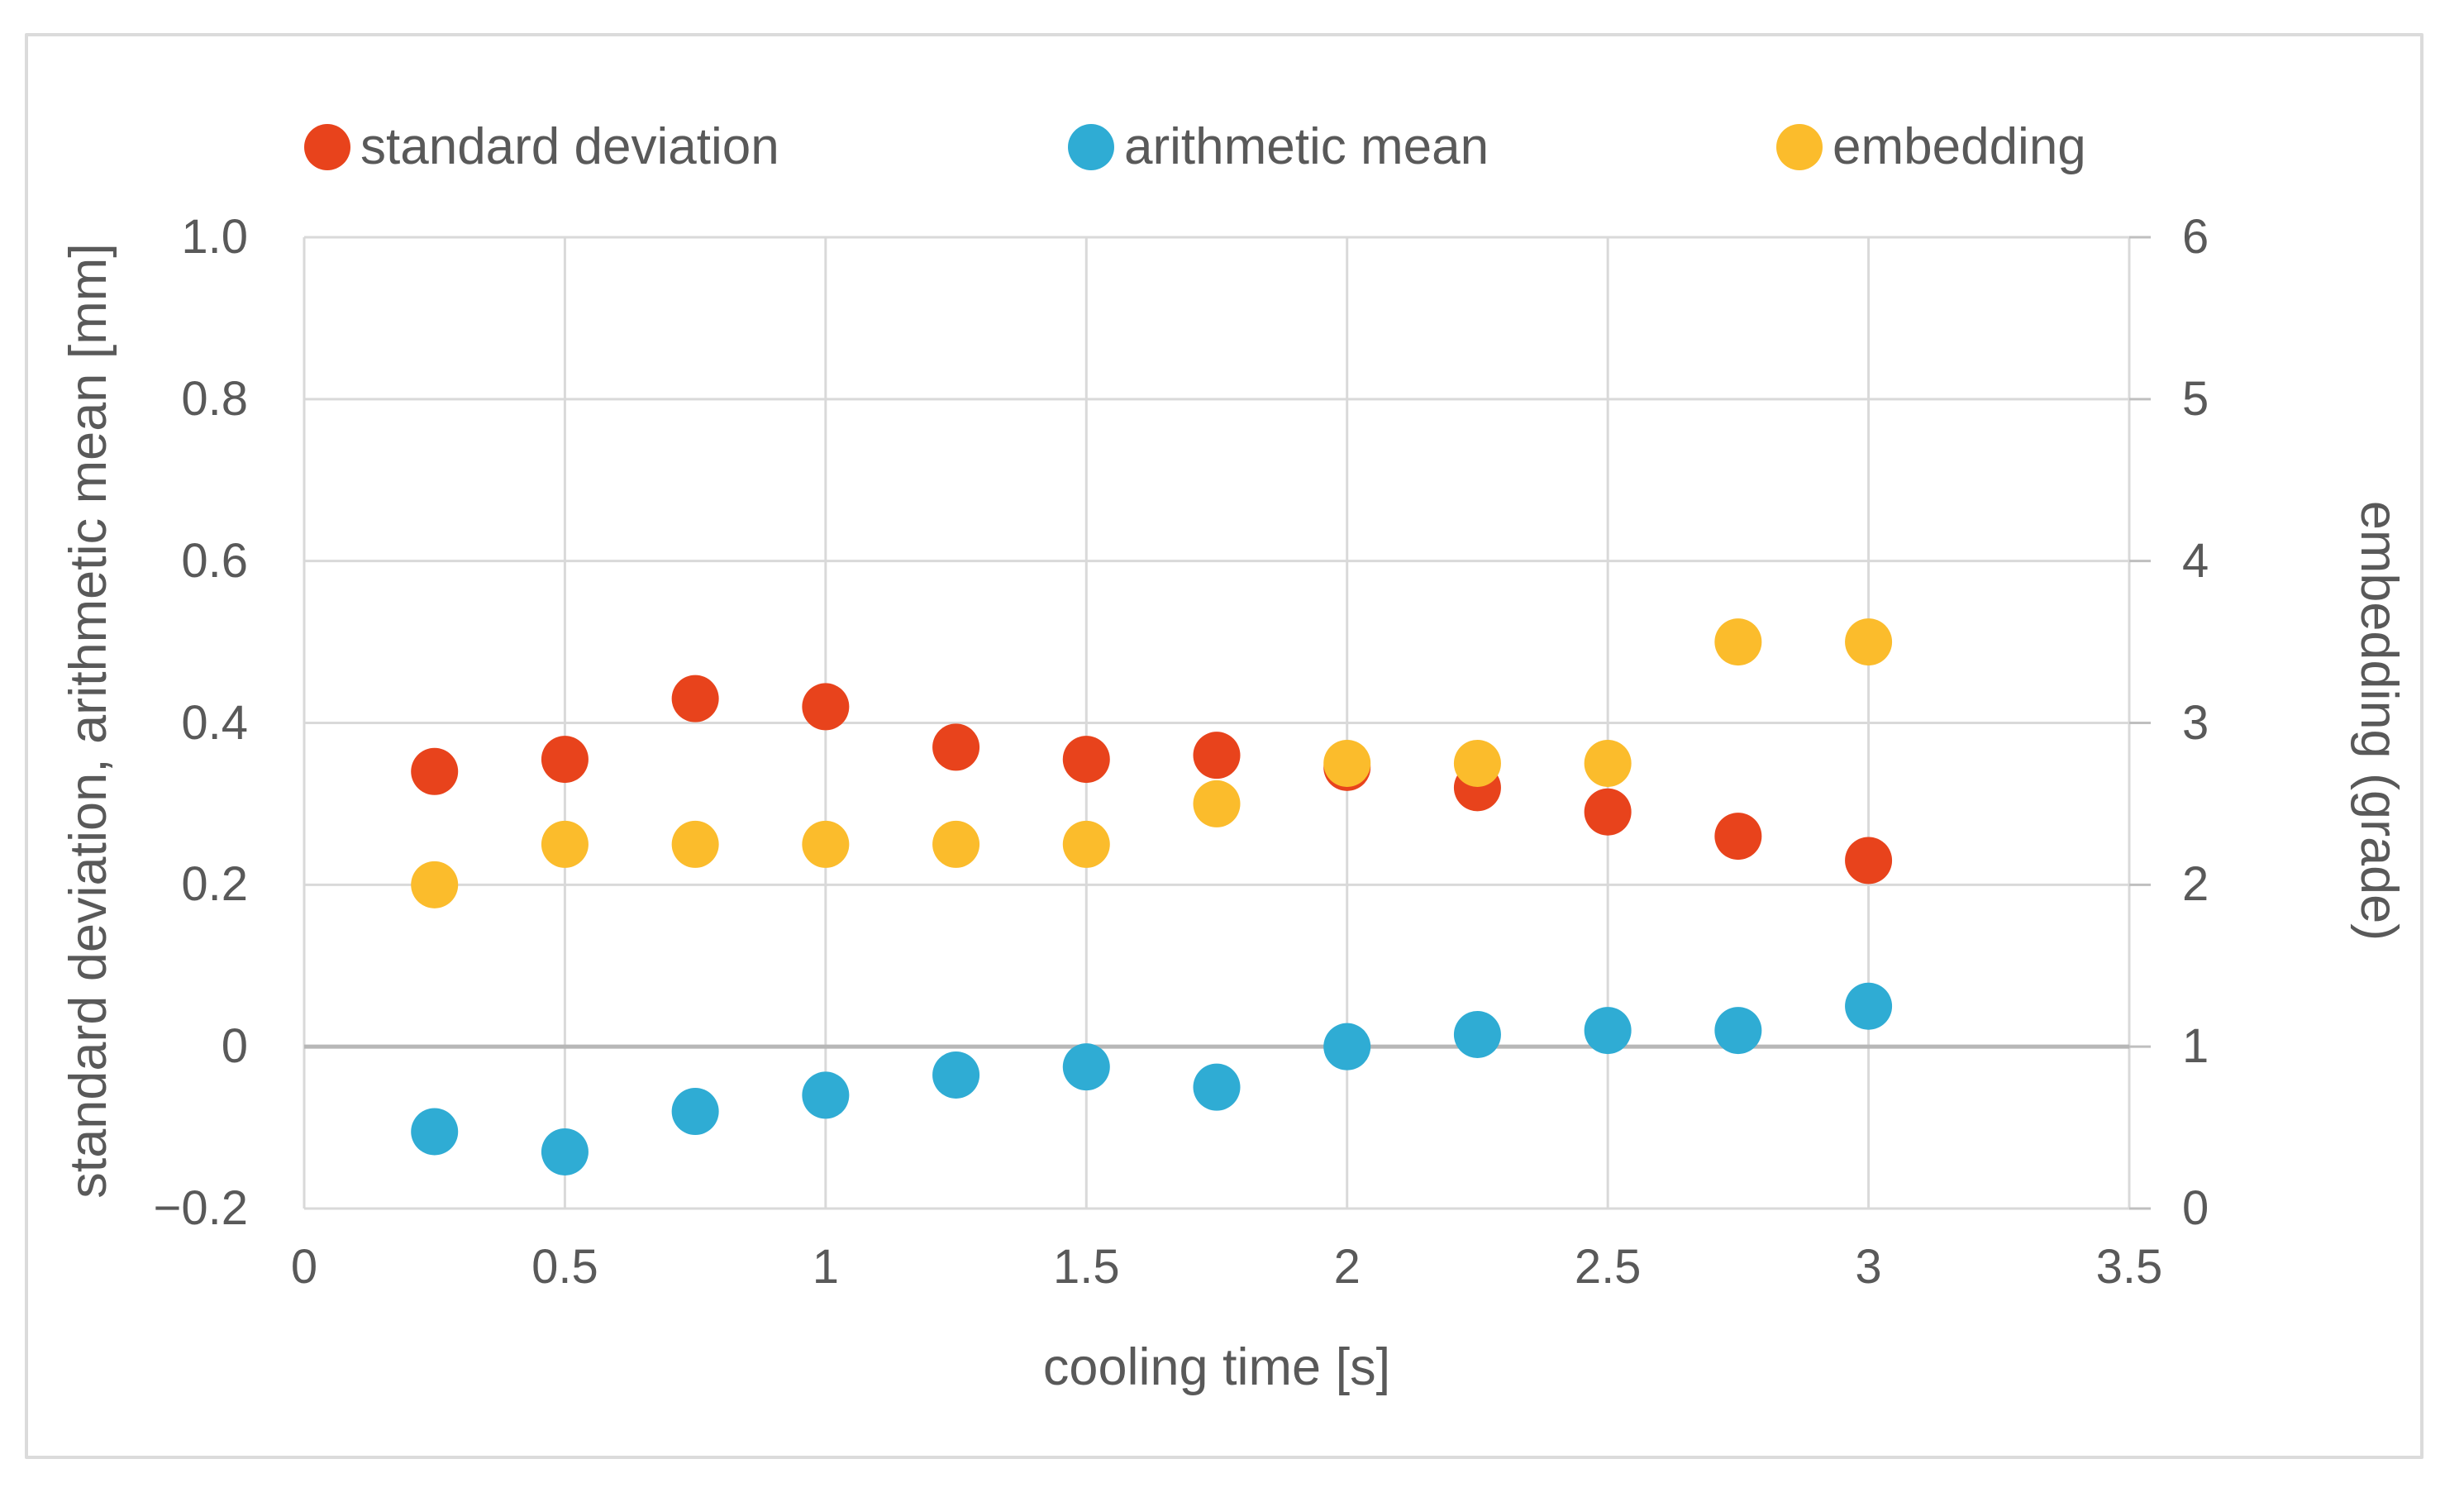 The image size is (2464, 1502). I want to click on right-axis-title: embedding (grade), so click(2379, 721).